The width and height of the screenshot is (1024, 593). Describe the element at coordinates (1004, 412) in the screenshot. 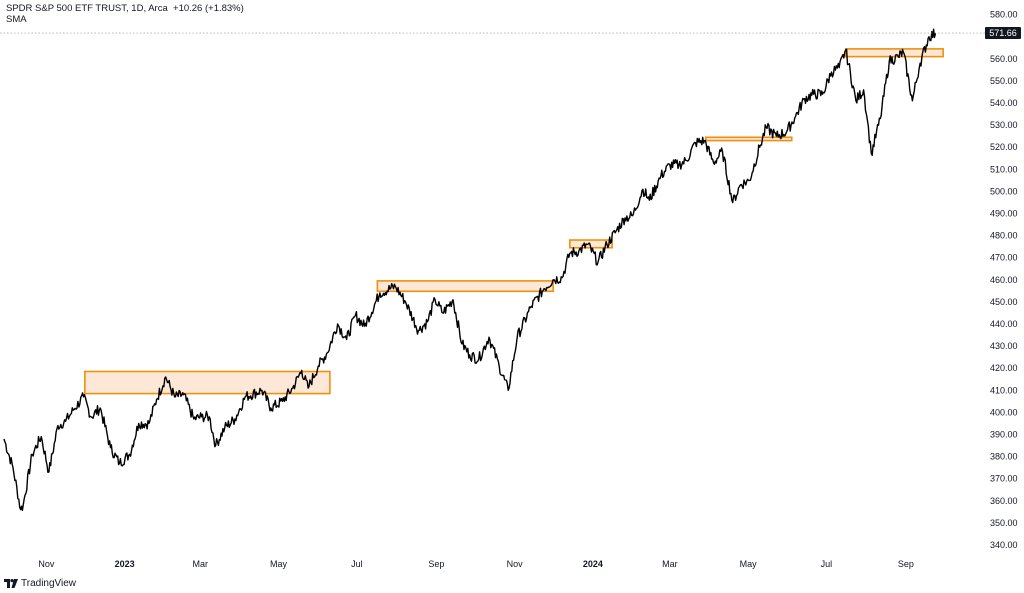

I see `y-tick-label: 400.00` at that location.